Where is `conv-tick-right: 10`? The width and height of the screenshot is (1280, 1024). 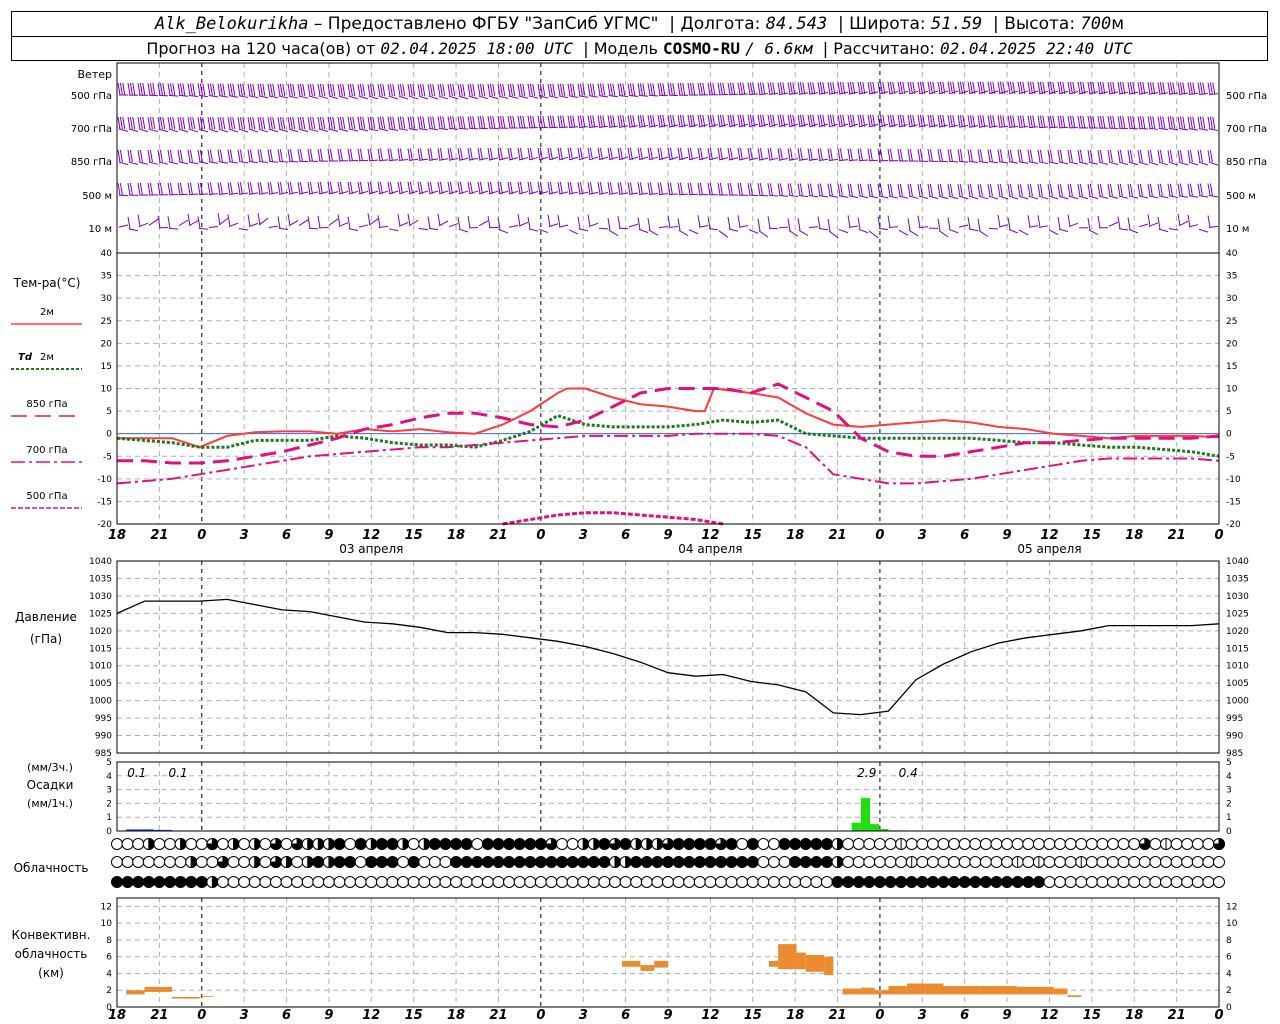 conv-tick-right: 10 is located at coordinates (1232, 924).